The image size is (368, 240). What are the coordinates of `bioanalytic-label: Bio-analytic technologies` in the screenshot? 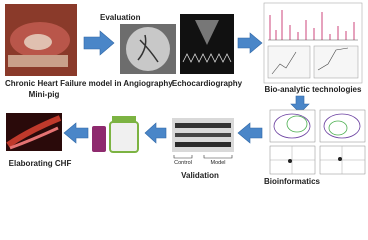 It's located at (313, 89).